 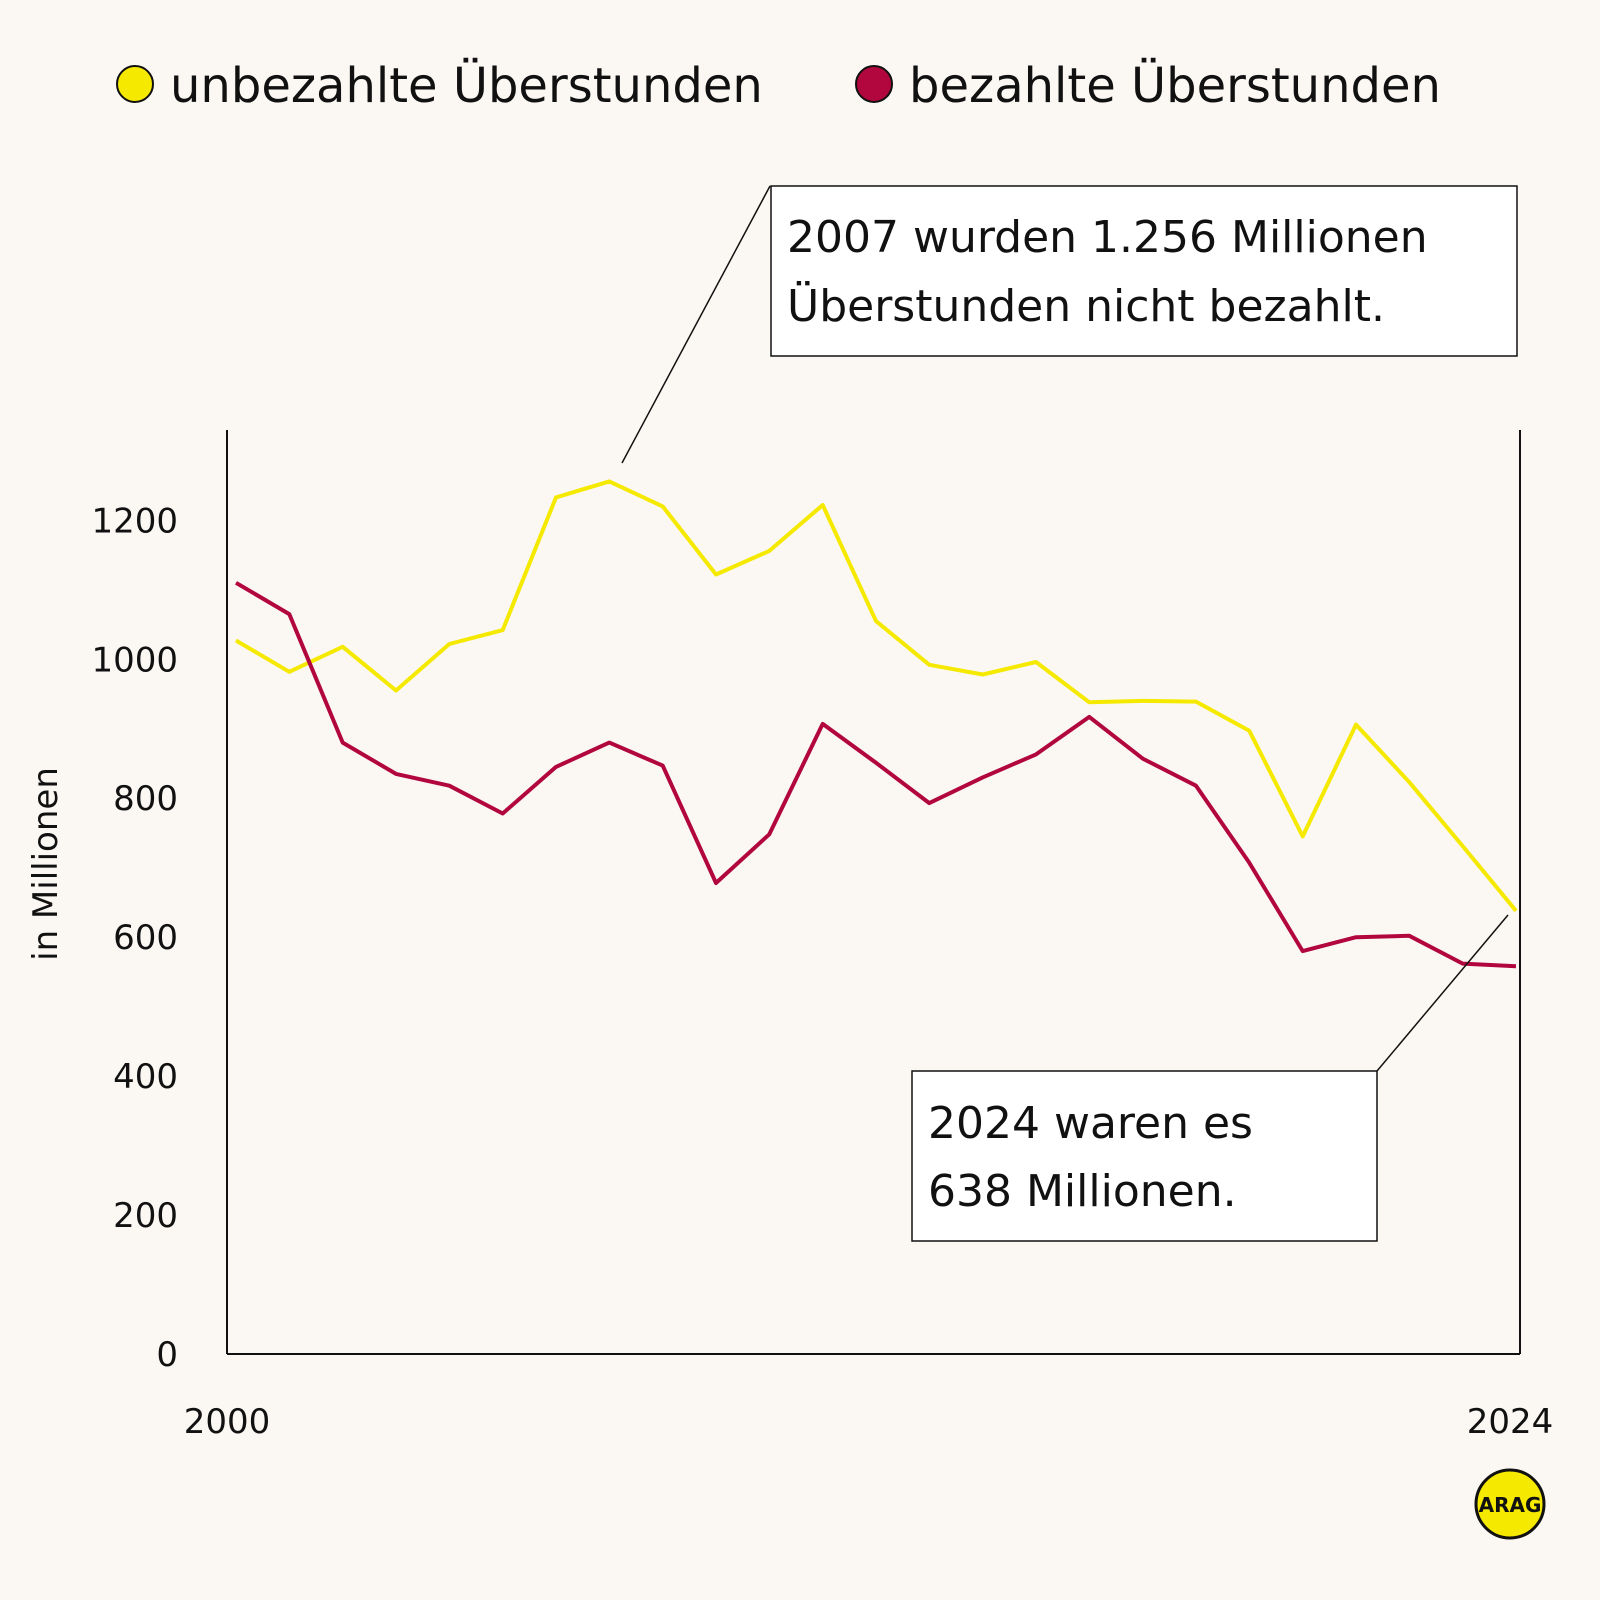 What do you see at coordinates (1442, 993) in the screenshot?
I see `annotation-2024-leader` at bounding box center [1442, 993].